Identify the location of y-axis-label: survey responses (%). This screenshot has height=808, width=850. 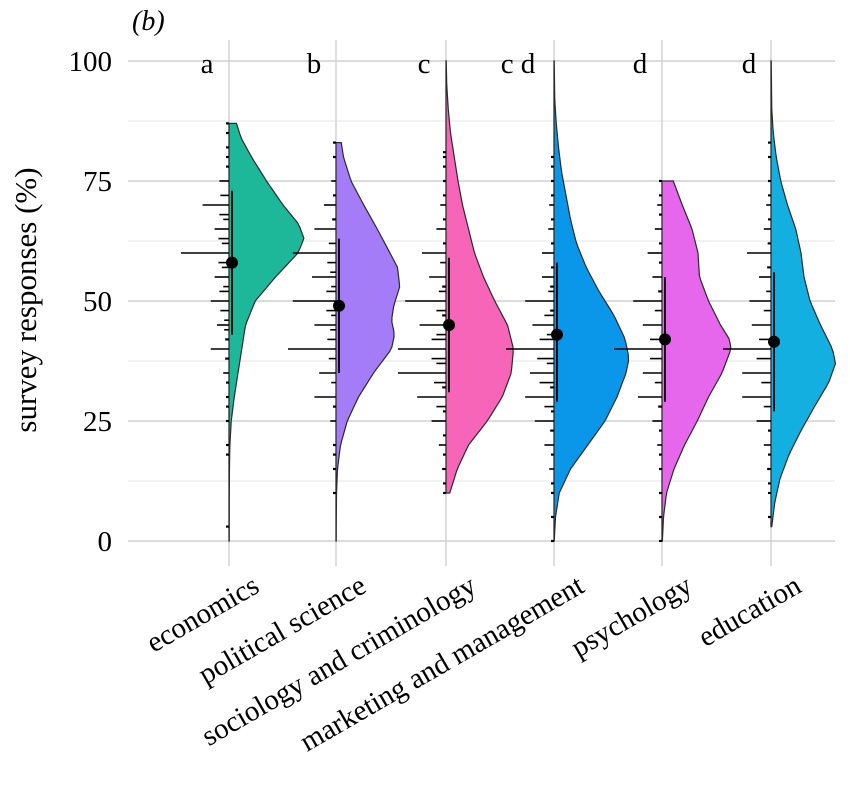
(25, 299).